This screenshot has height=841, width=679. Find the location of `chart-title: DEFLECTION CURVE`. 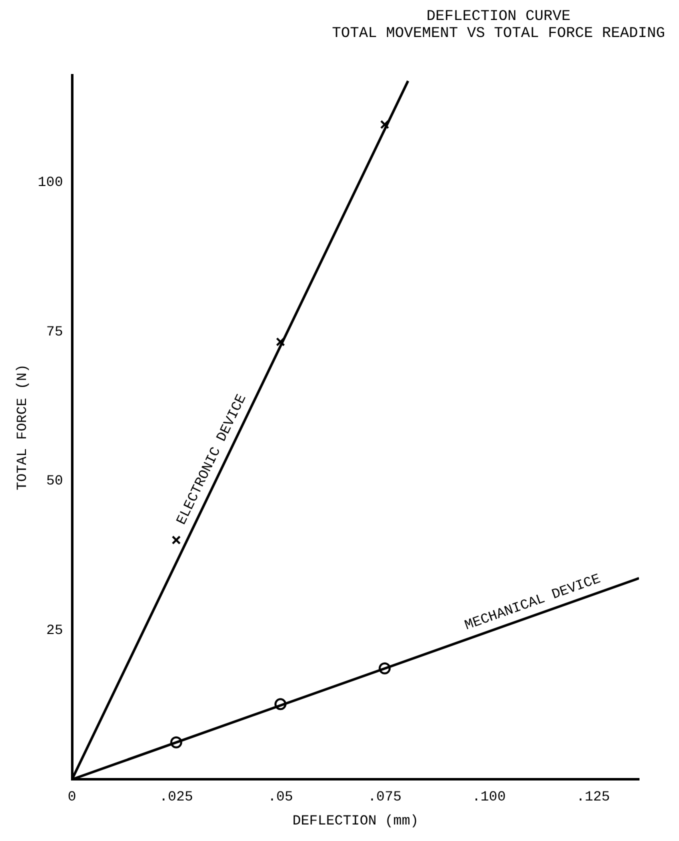

chart-title: DEFLECTION CURVE is located at coordinates (498, 16).